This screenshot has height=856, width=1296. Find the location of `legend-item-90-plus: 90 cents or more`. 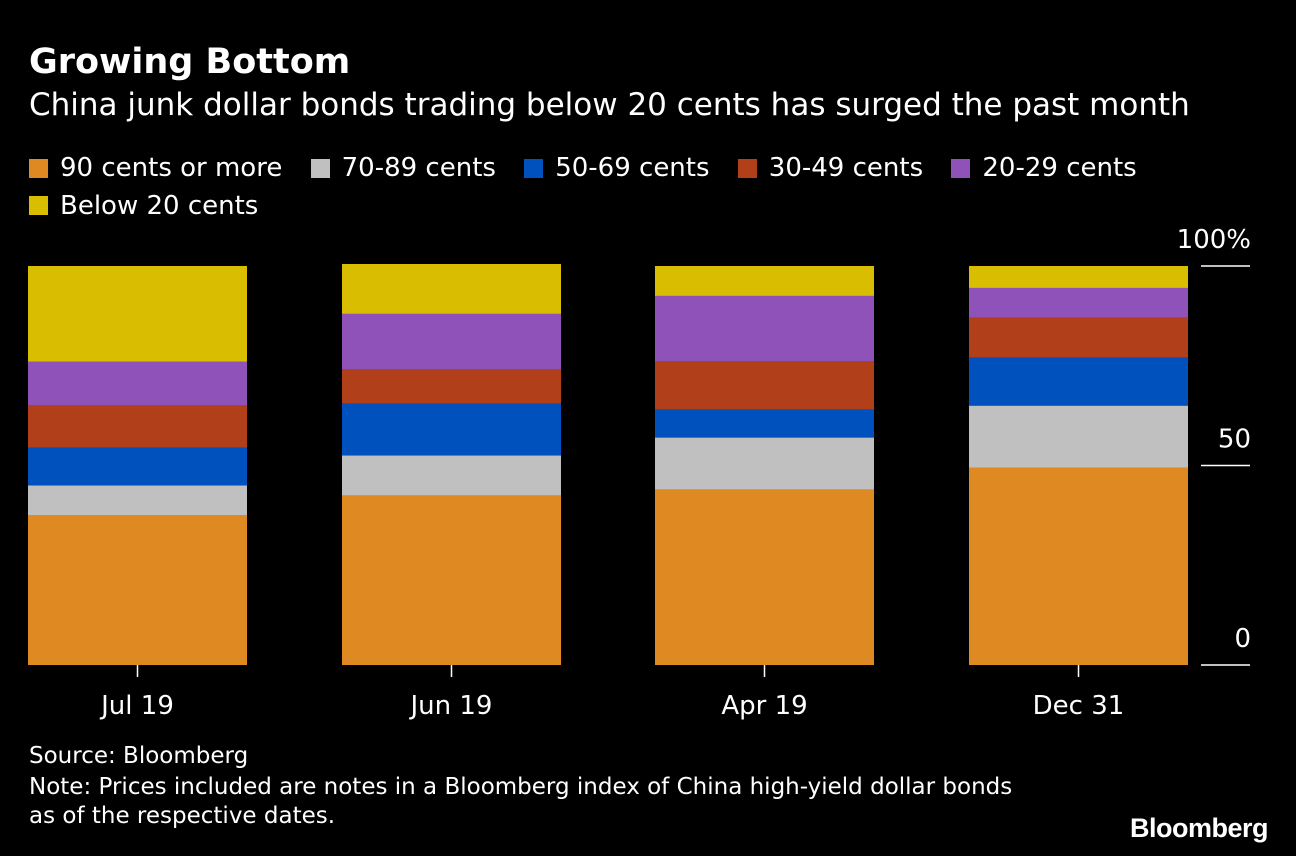

legend-item-90-plus: 90 cents or more is located at coordinates (155, 168).